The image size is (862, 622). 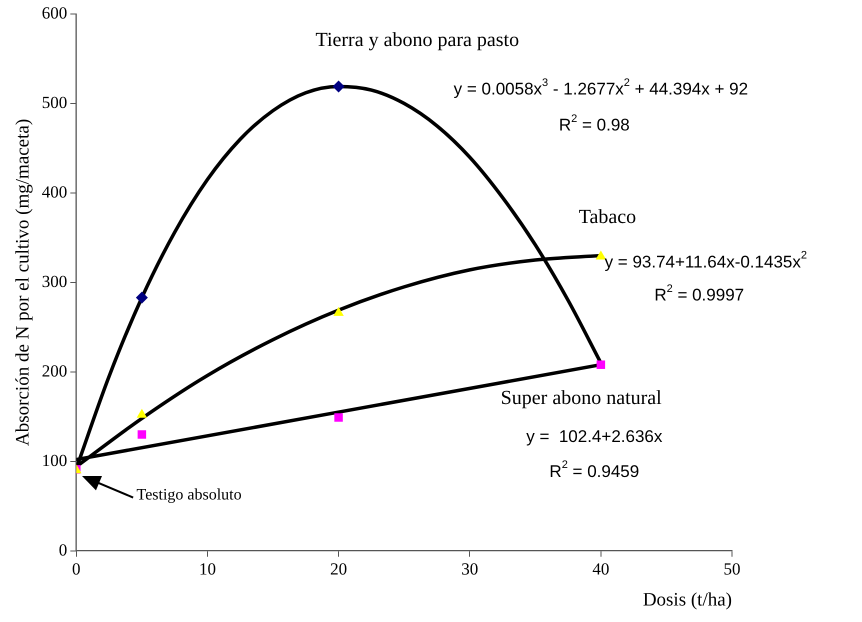 I want to click on y-tick-label: 0, so click(x=63, y=550).